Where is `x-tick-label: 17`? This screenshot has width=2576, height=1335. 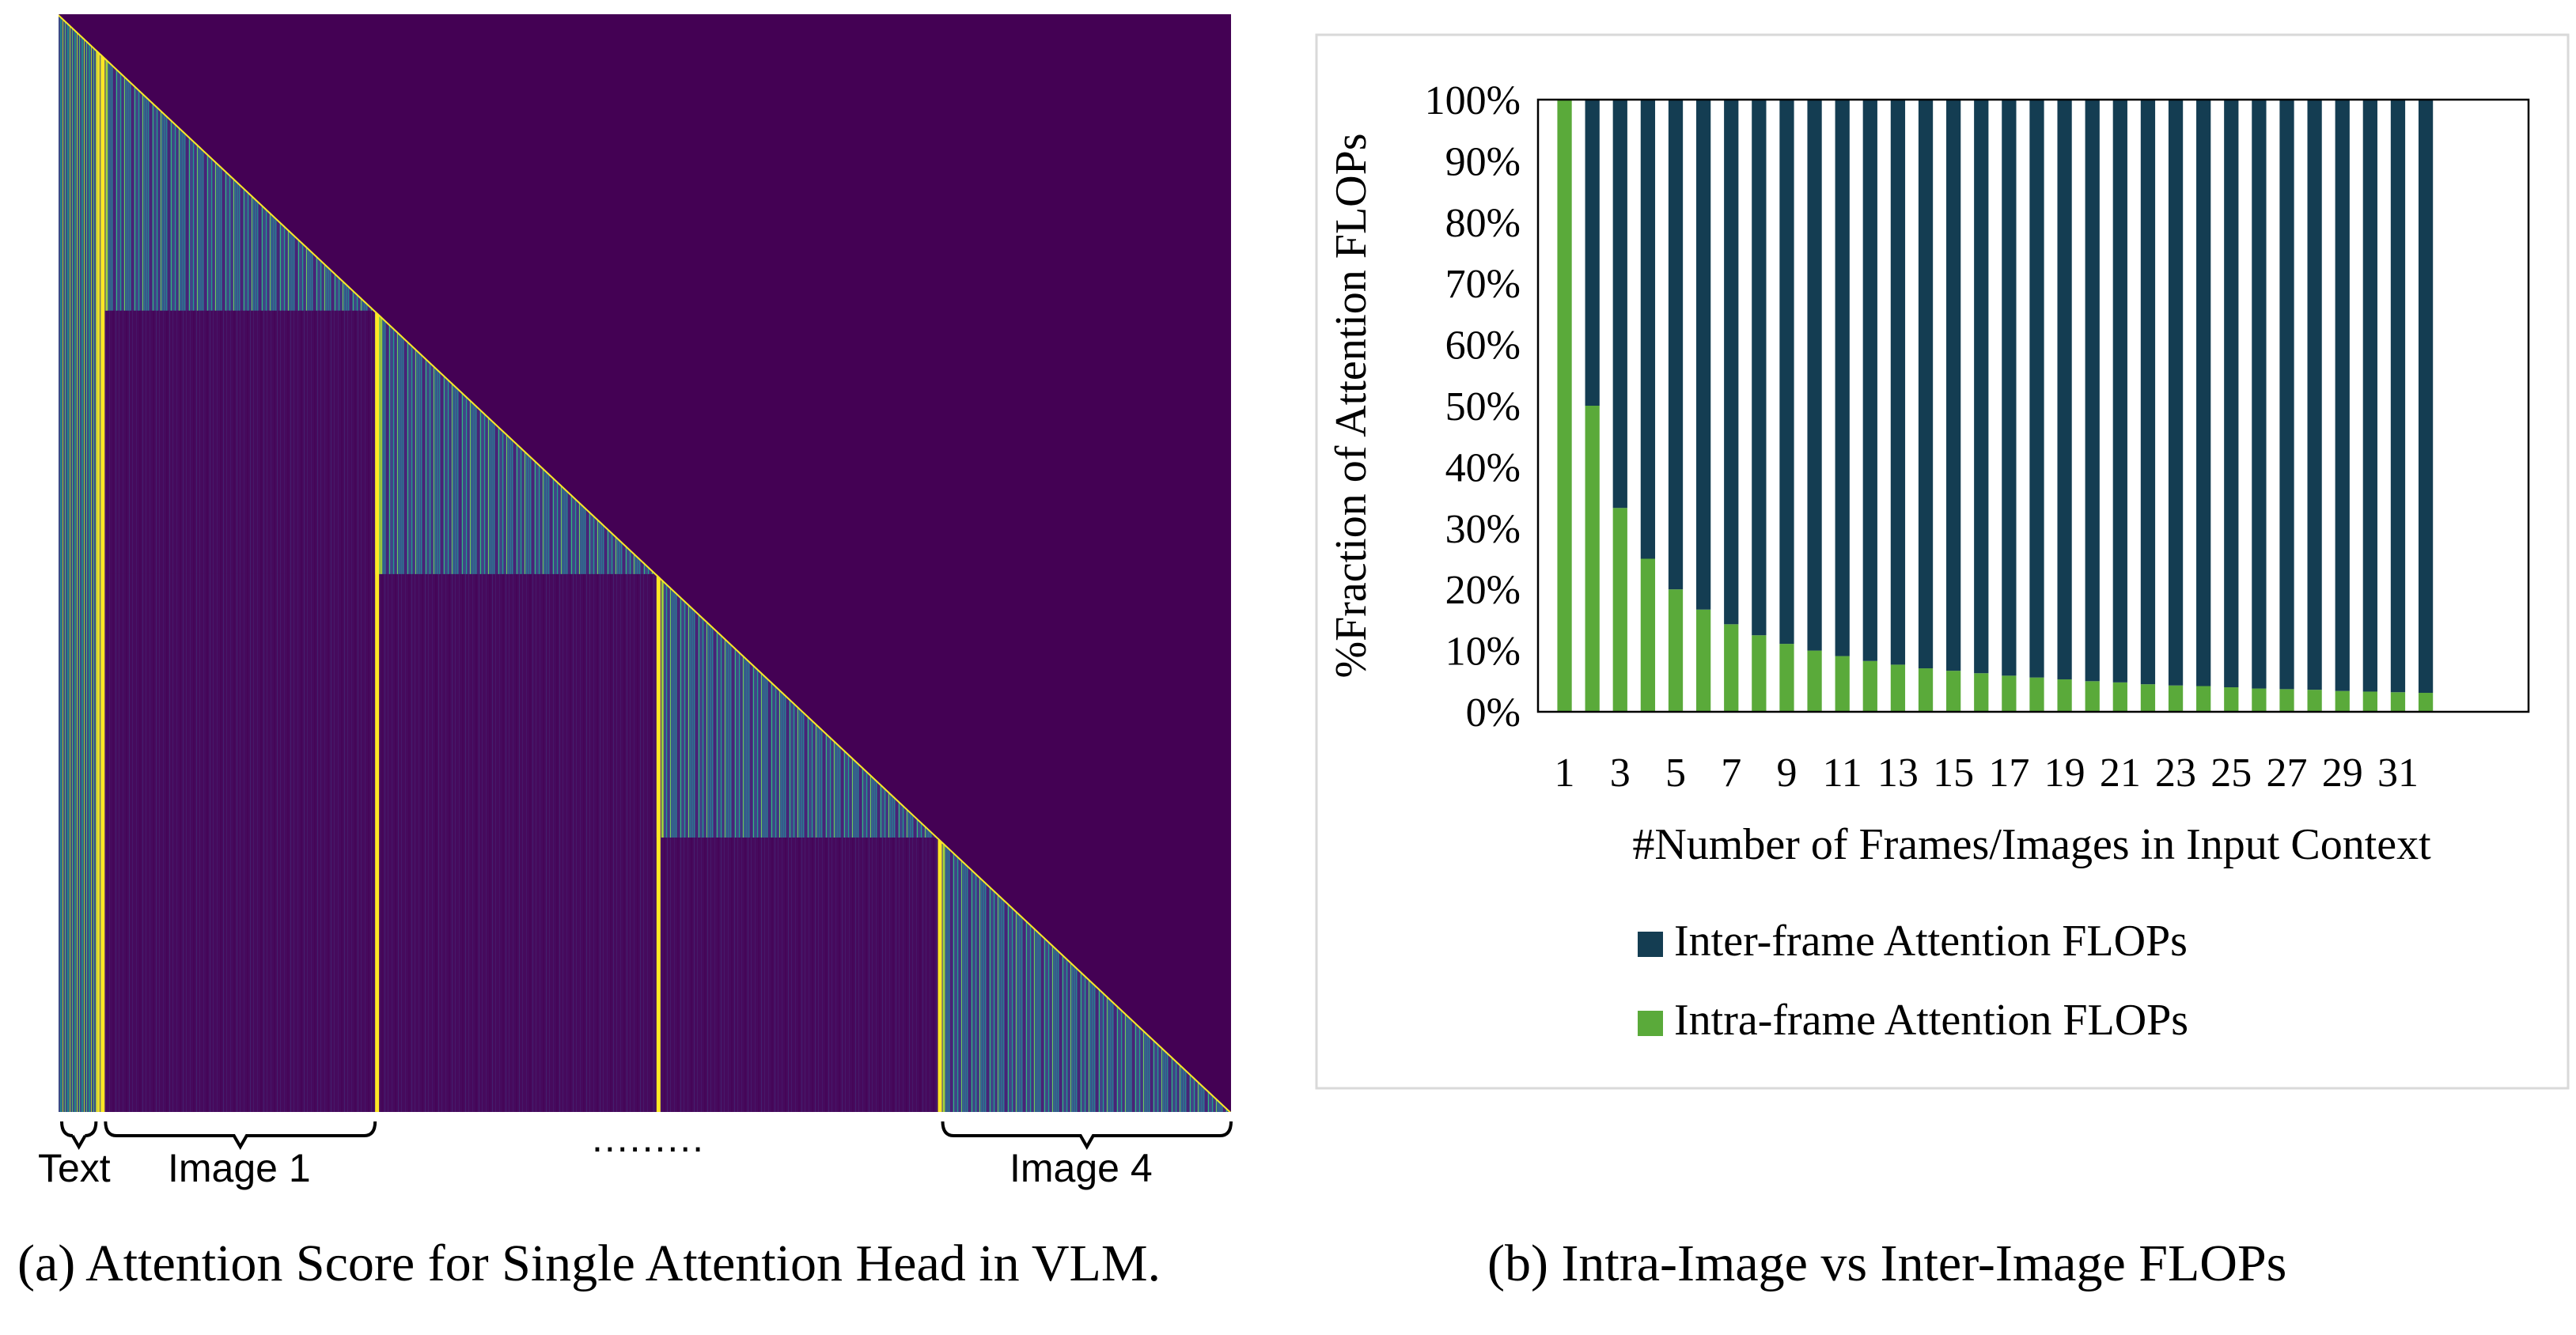 x-tick-label: 17 is located at coordinates (2008, 773).